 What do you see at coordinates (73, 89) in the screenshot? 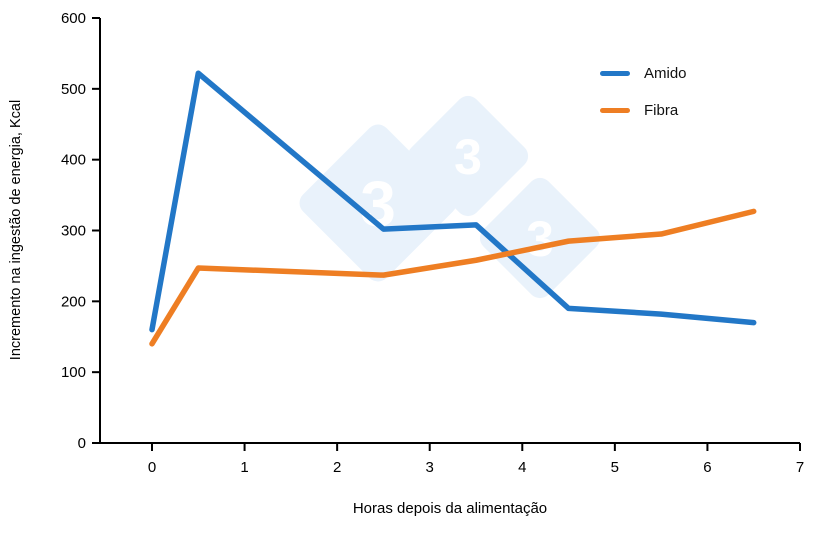
I see `y-tick-label: 500` at bounding box center [73, 89].